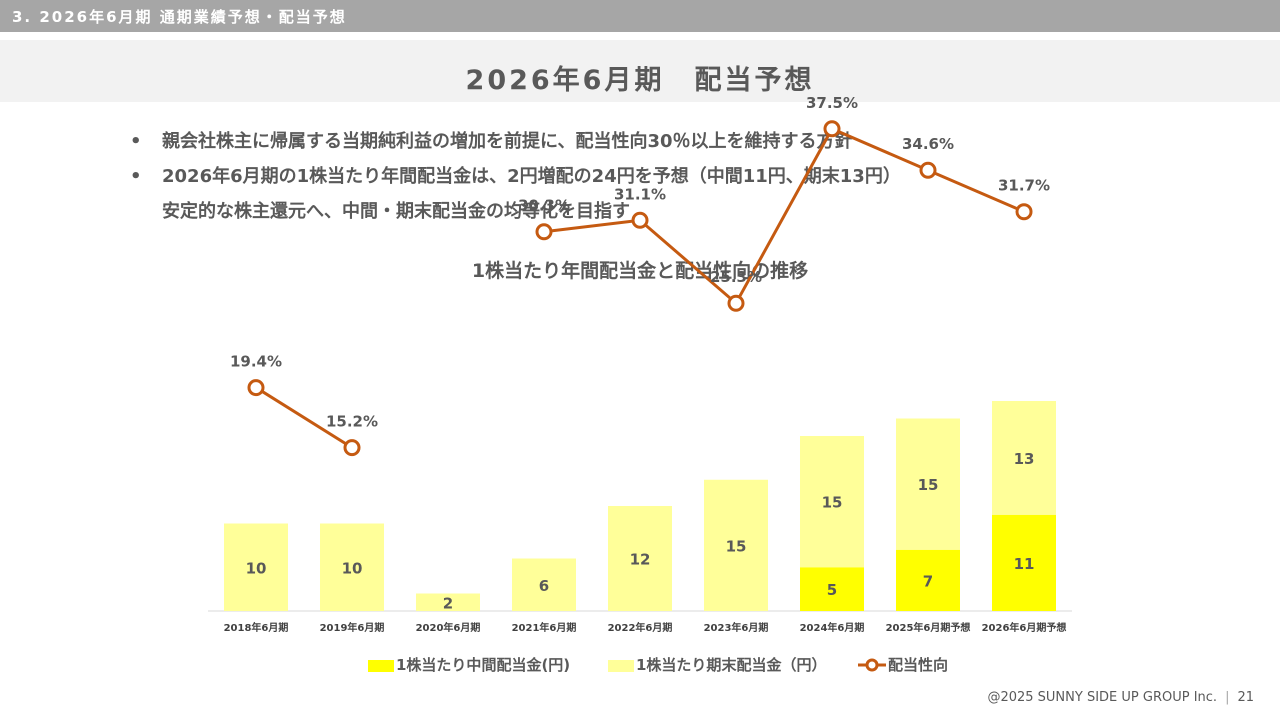  What do you see at coordinates (352, 422) in the screenshot?
I see `payout-label: 15.2%` at bounding box center [352, 422].